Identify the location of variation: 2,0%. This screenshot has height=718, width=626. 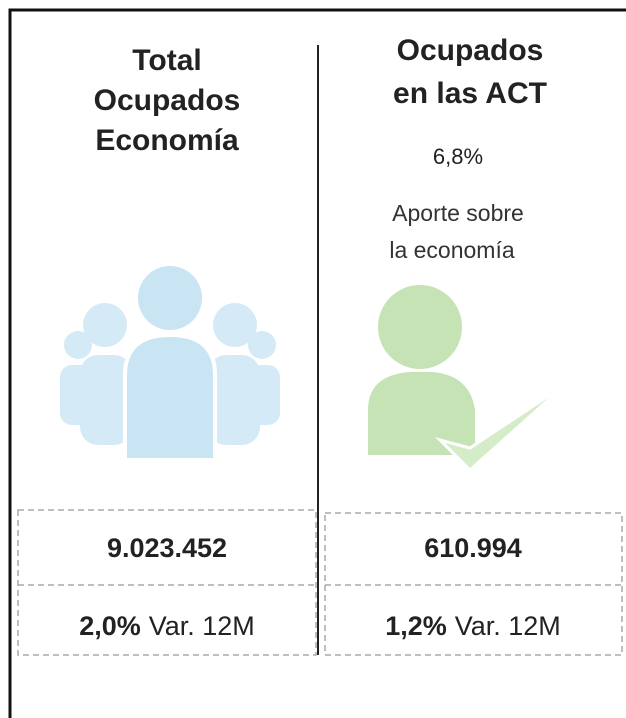
(110, 626).